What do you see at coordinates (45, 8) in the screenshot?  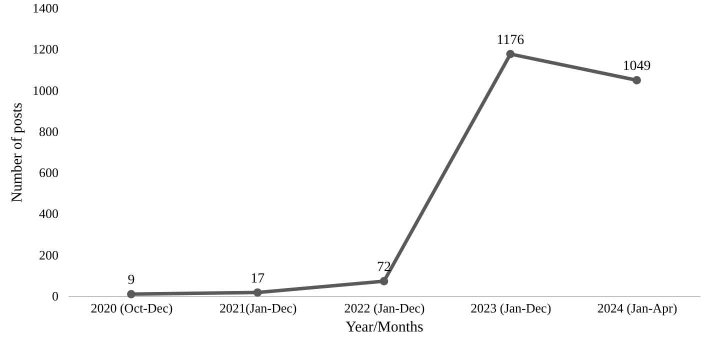 I see `y-tick-label: 1400` at bounding box center [45, 8].